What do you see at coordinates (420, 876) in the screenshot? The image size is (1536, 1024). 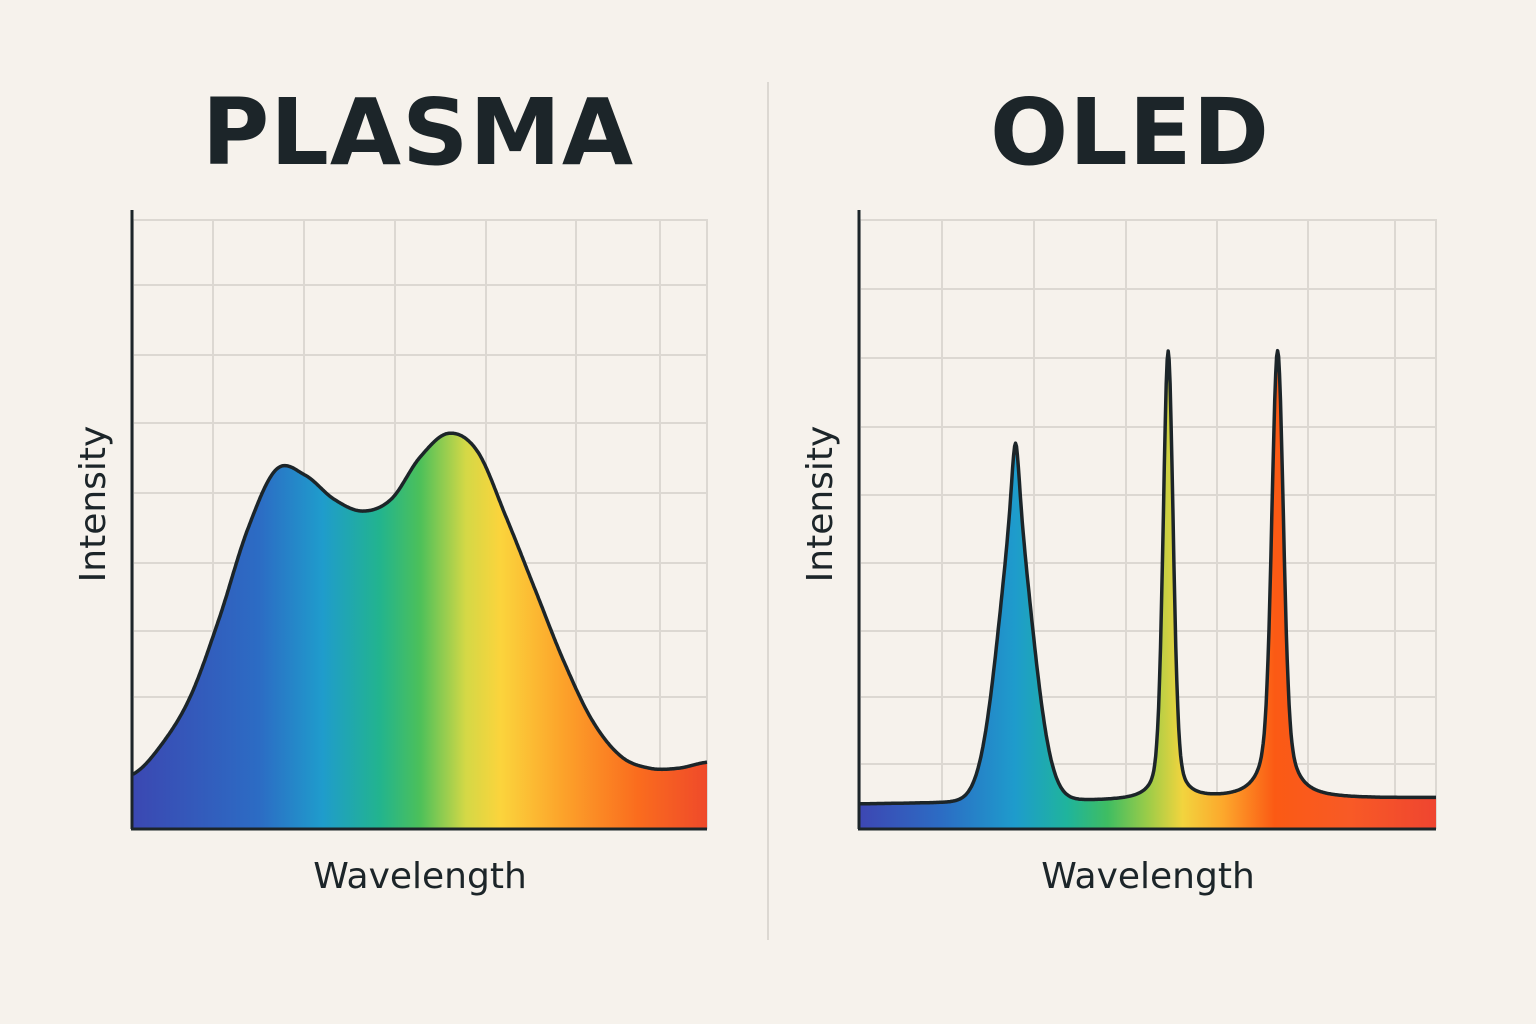 I see `plasma-x-axis-label: Wavelength` at bounding box center [420, 876].